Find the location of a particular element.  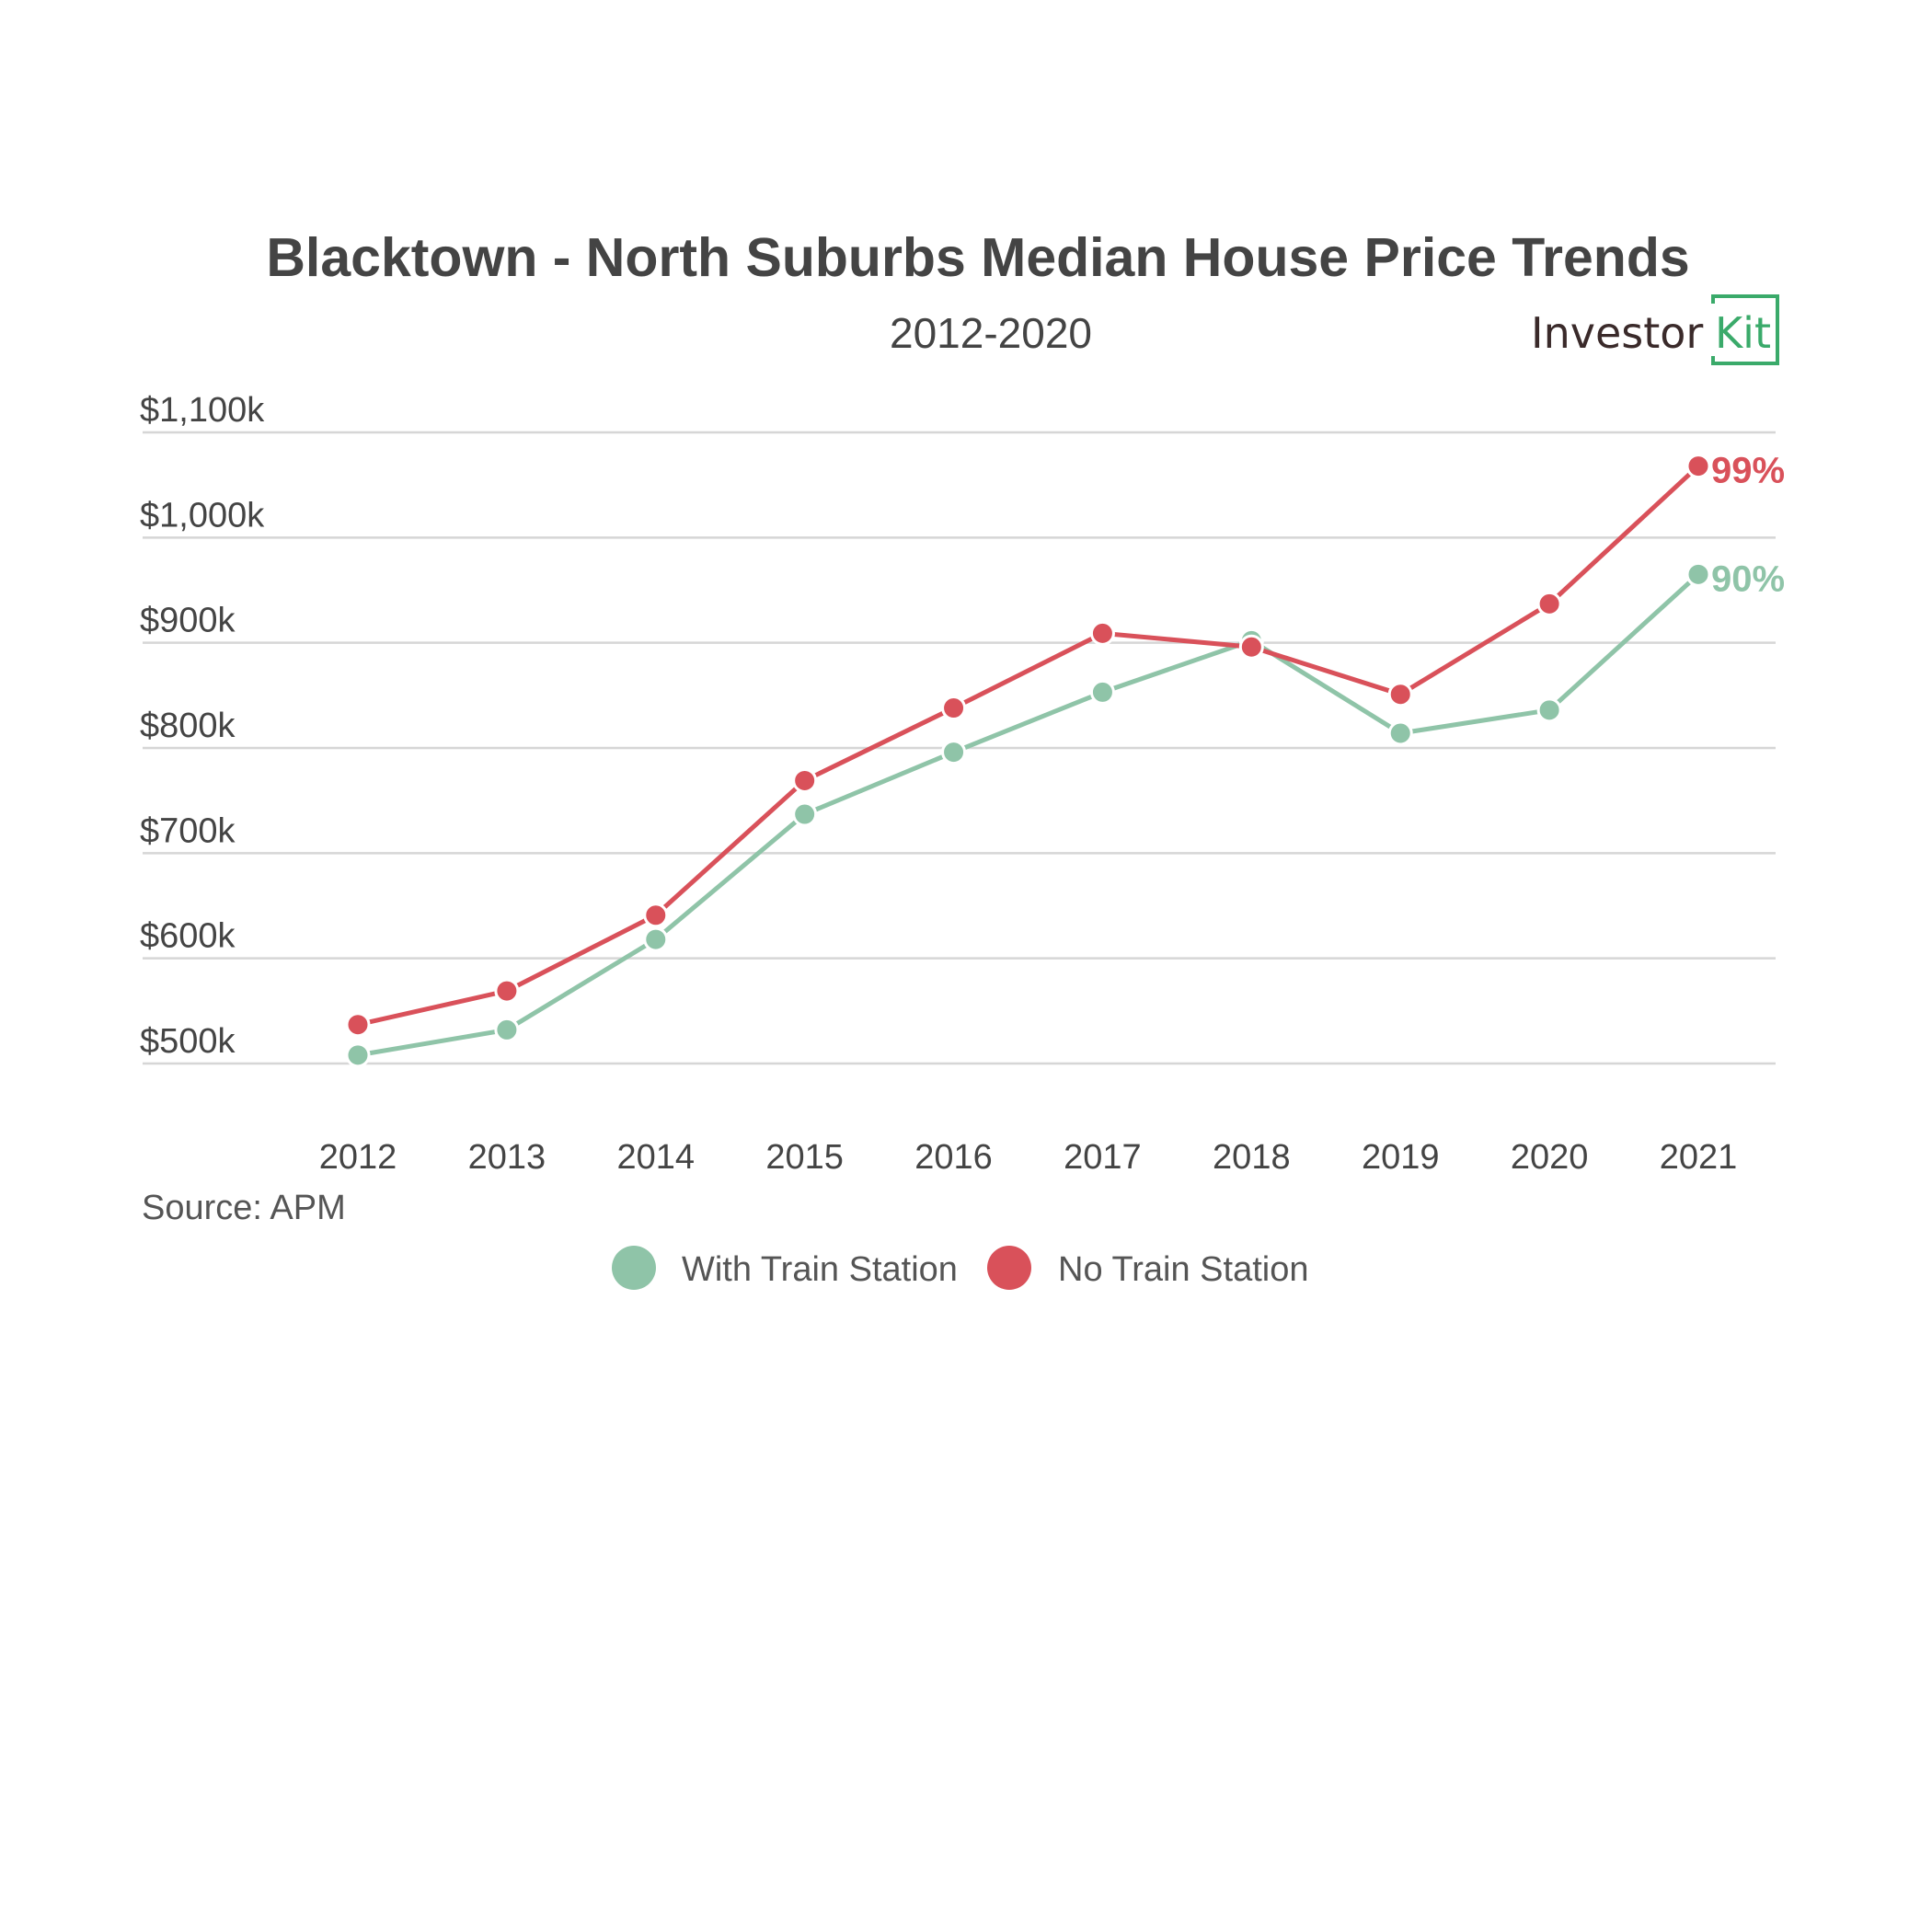

x-axis-tick-labels: 2012 2013 2014 2015 2016 2017 2018 2019 2020 2021 is located at coordinates (1028, 1157).